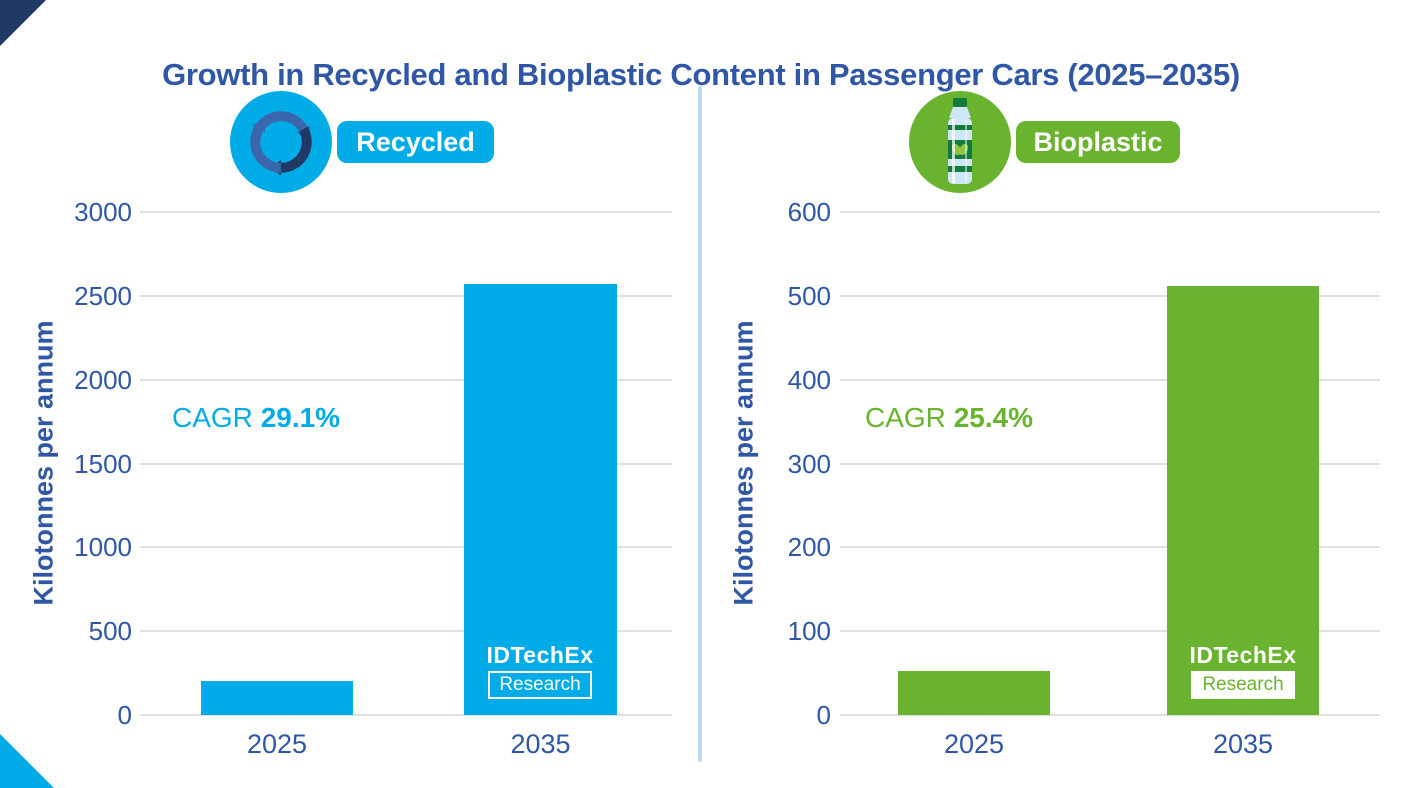  I want to click on y-tick-2500: 2500, so click(103, 295).